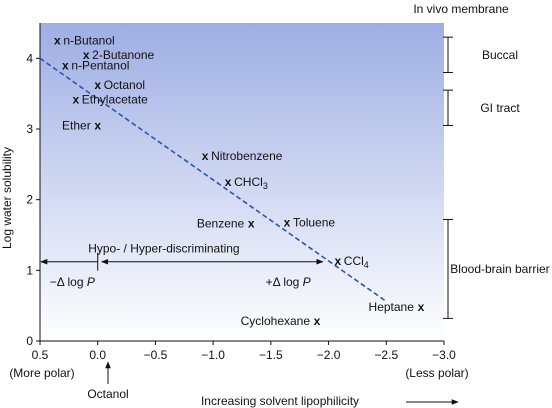 The height and width of the screenshot is (408, 552). Describe the element at coordinates (29, 129) in the screenshot. I see `y-tick-label: 3` at that location.